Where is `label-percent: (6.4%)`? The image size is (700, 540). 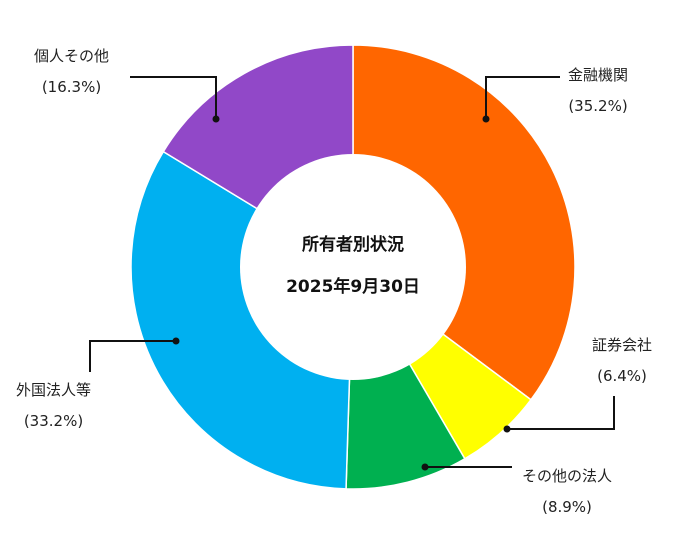
label-percent: (6.4%) is located at coordinates (622, 376).